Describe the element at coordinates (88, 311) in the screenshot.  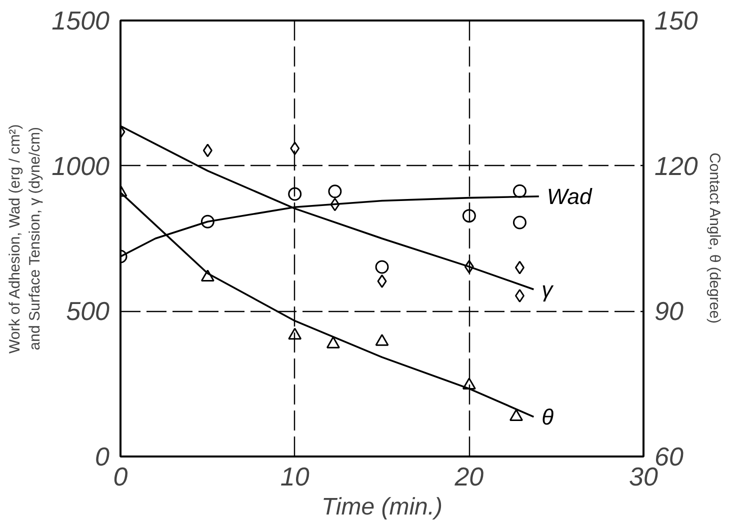
I see `y-tick-label: 500` at that location.